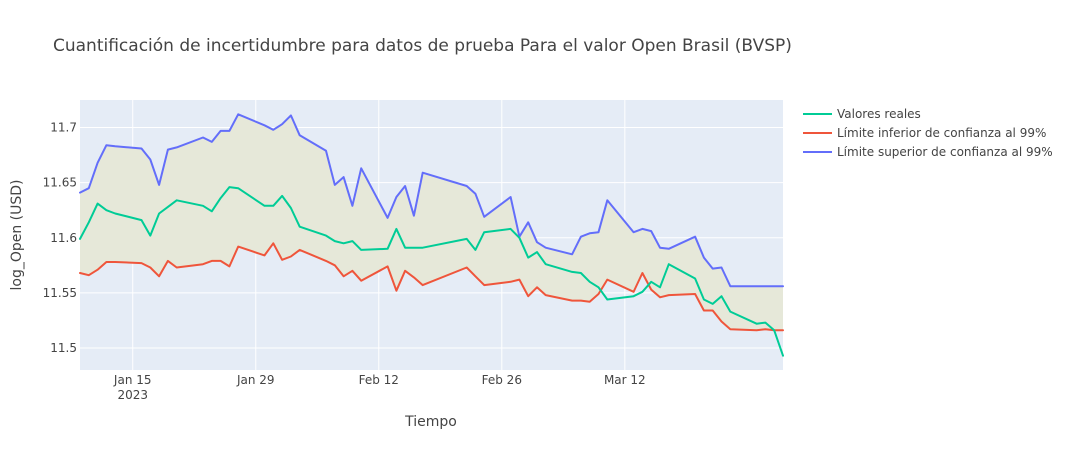 Image resolution: width=1072 pixels, height=450 pixels. Describe the element at coordinates (63, 128) in the screenshot. I see `y-tick-label-4: 11.7` at that location.